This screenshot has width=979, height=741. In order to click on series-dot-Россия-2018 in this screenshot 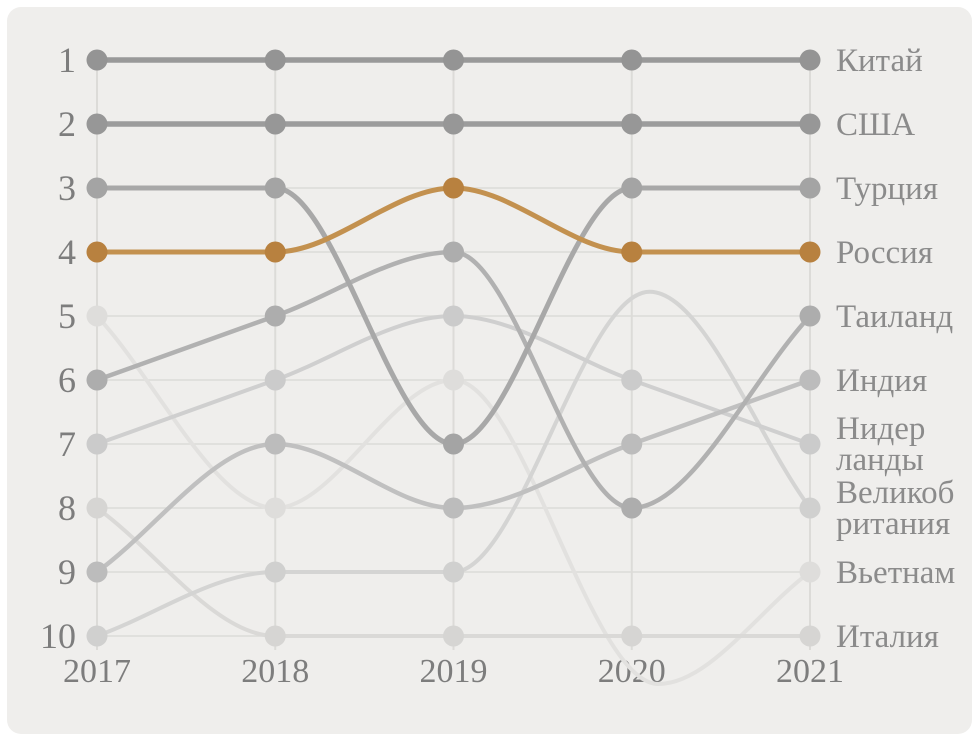, I will do `click(275, 252)`.